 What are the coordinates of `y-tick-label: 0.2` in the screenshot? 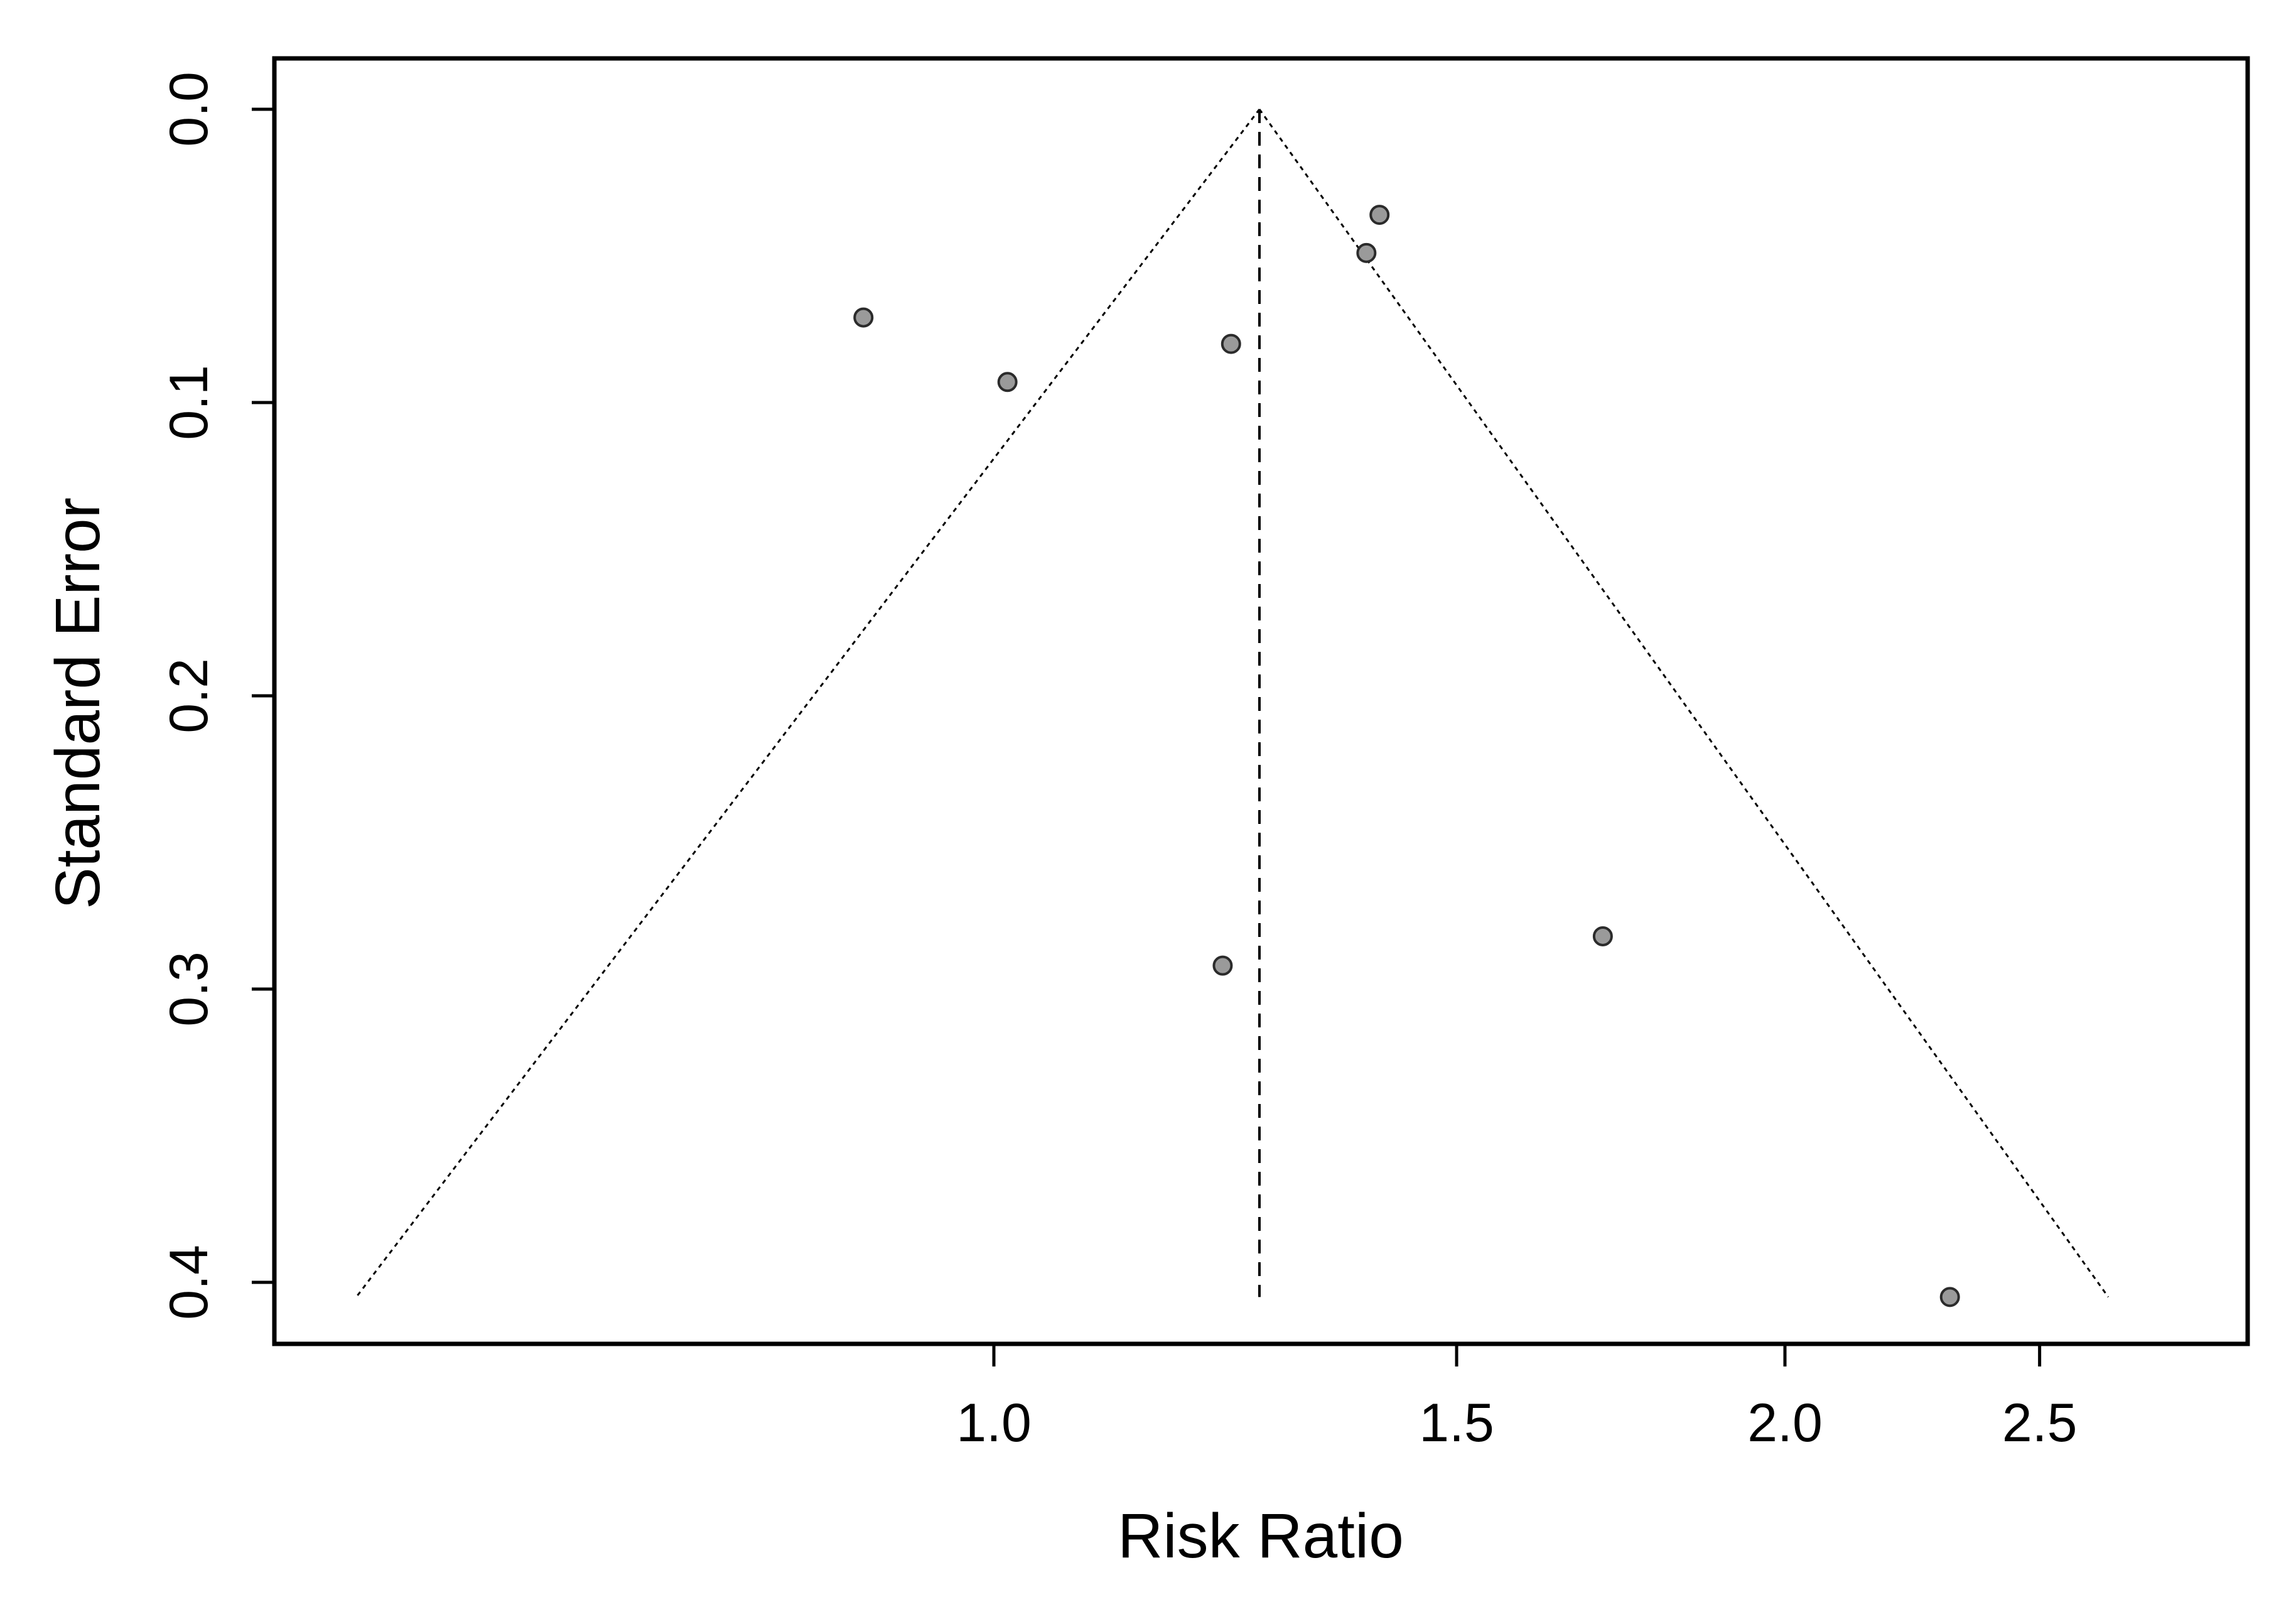 It's located at (189, 695).